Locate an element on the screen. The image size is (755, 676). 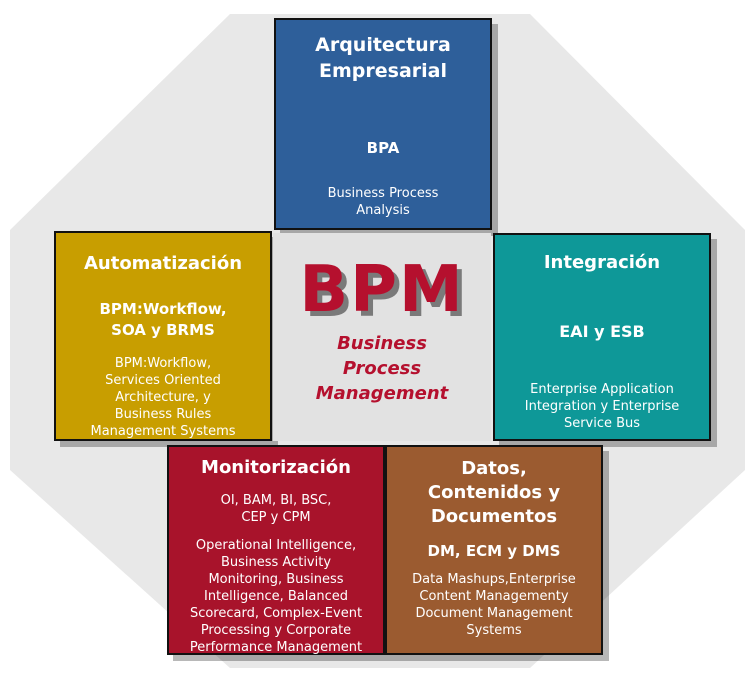
bpm-center-box: BPM Business Process Management is located at coordinates (382, 337).